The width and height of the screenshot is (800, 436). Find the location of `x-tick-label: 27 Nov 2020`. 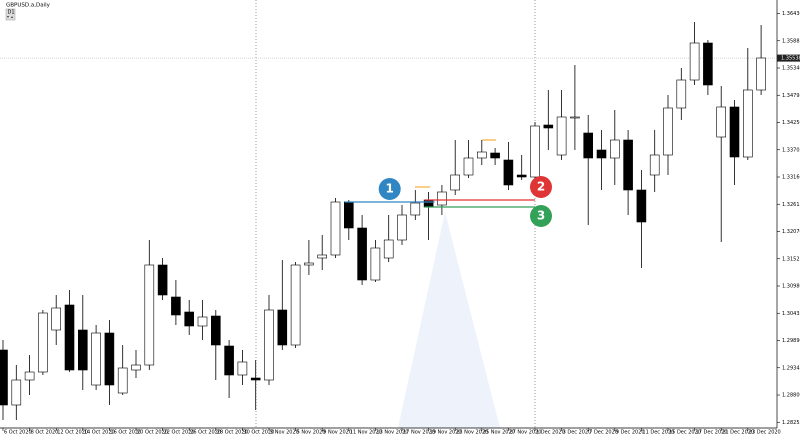

x-tick-label: 27 Nov 2020 is located at coordinates (525, 433).